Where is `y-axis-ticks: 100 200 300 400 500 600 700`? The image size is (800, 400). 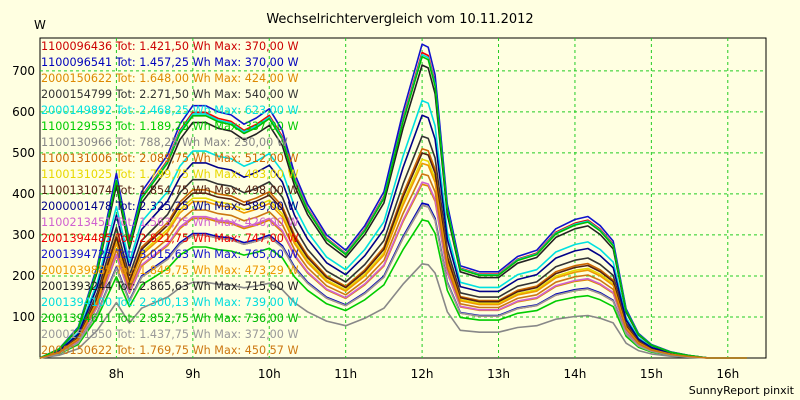
y-axis-ticks: 100 200 300 400 500 600 700 is located at coordinates (23, 194).